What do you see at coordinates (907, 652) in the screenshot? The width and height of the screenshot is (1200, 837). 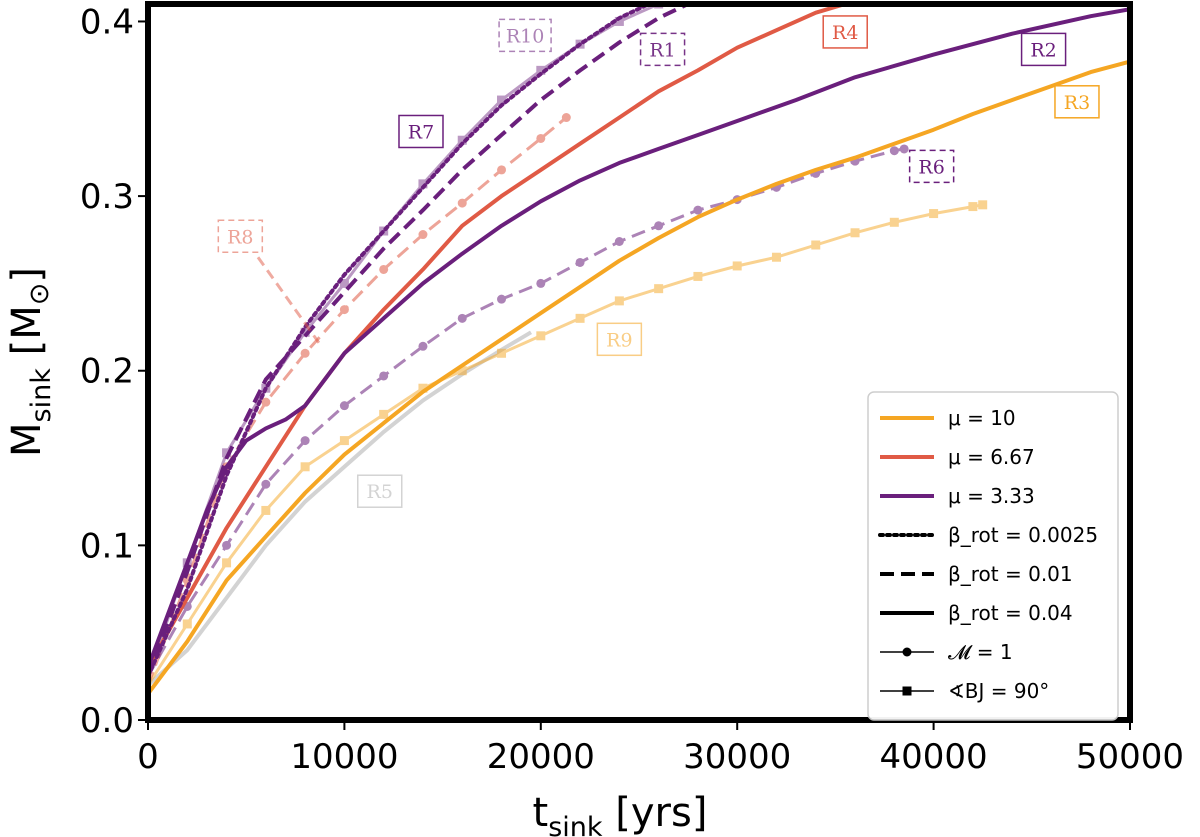 I see `legend-marker-circle` at bounding box center [907, 652].